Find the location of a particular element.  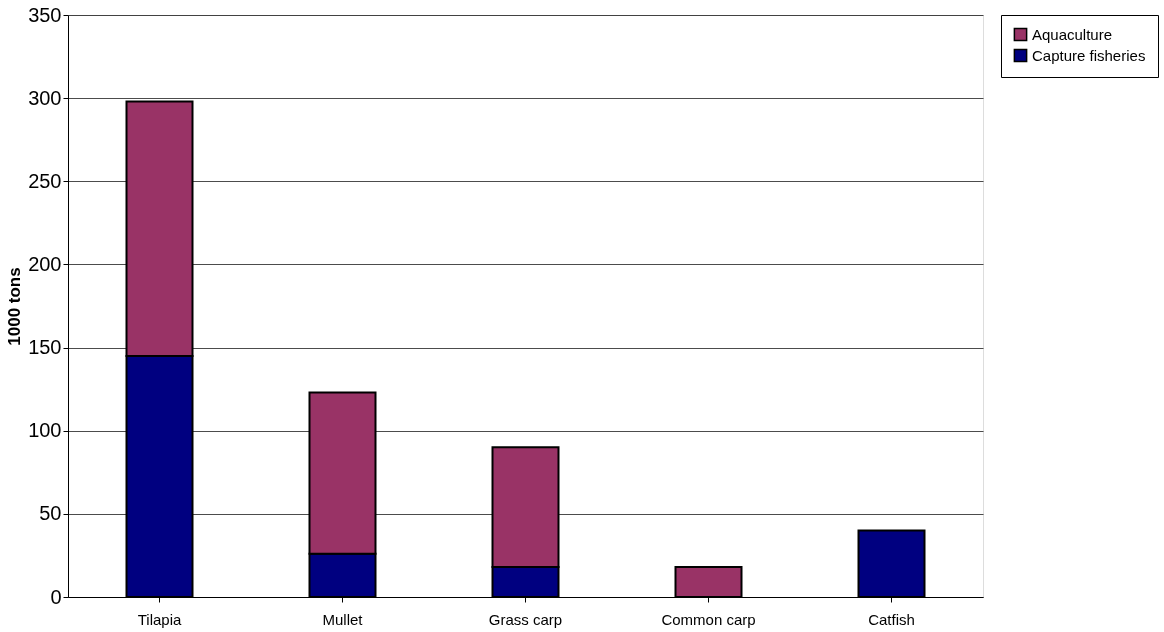

x-tick-label: Catfish is located at coordinates (891, 619).